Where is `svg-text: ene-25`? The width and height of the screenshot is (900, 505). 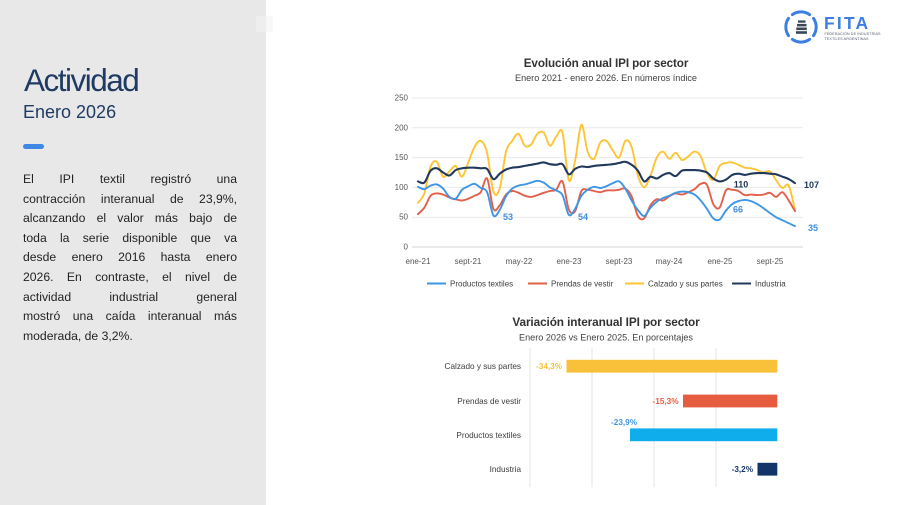 svg-text: ene-25 is located at coordinates (720, 261).